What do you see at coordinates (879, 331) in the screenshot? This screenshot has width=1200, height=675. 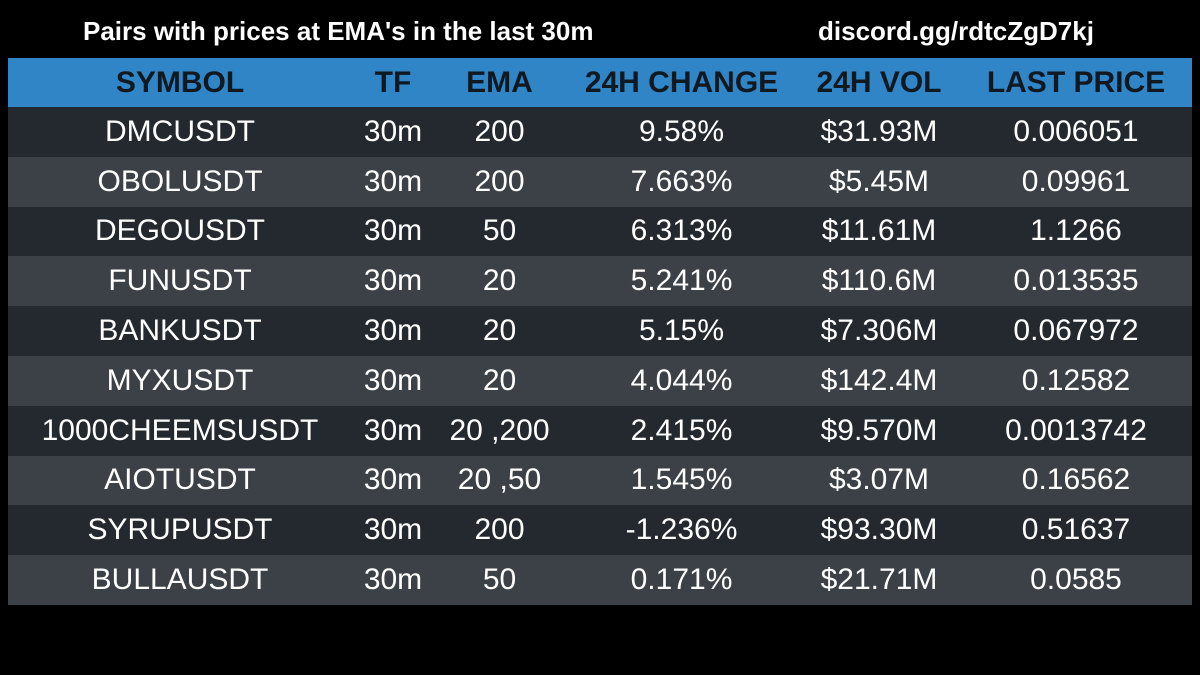 I see `cell-24h-vol: $7.306M` at bounding box center [879, 331].